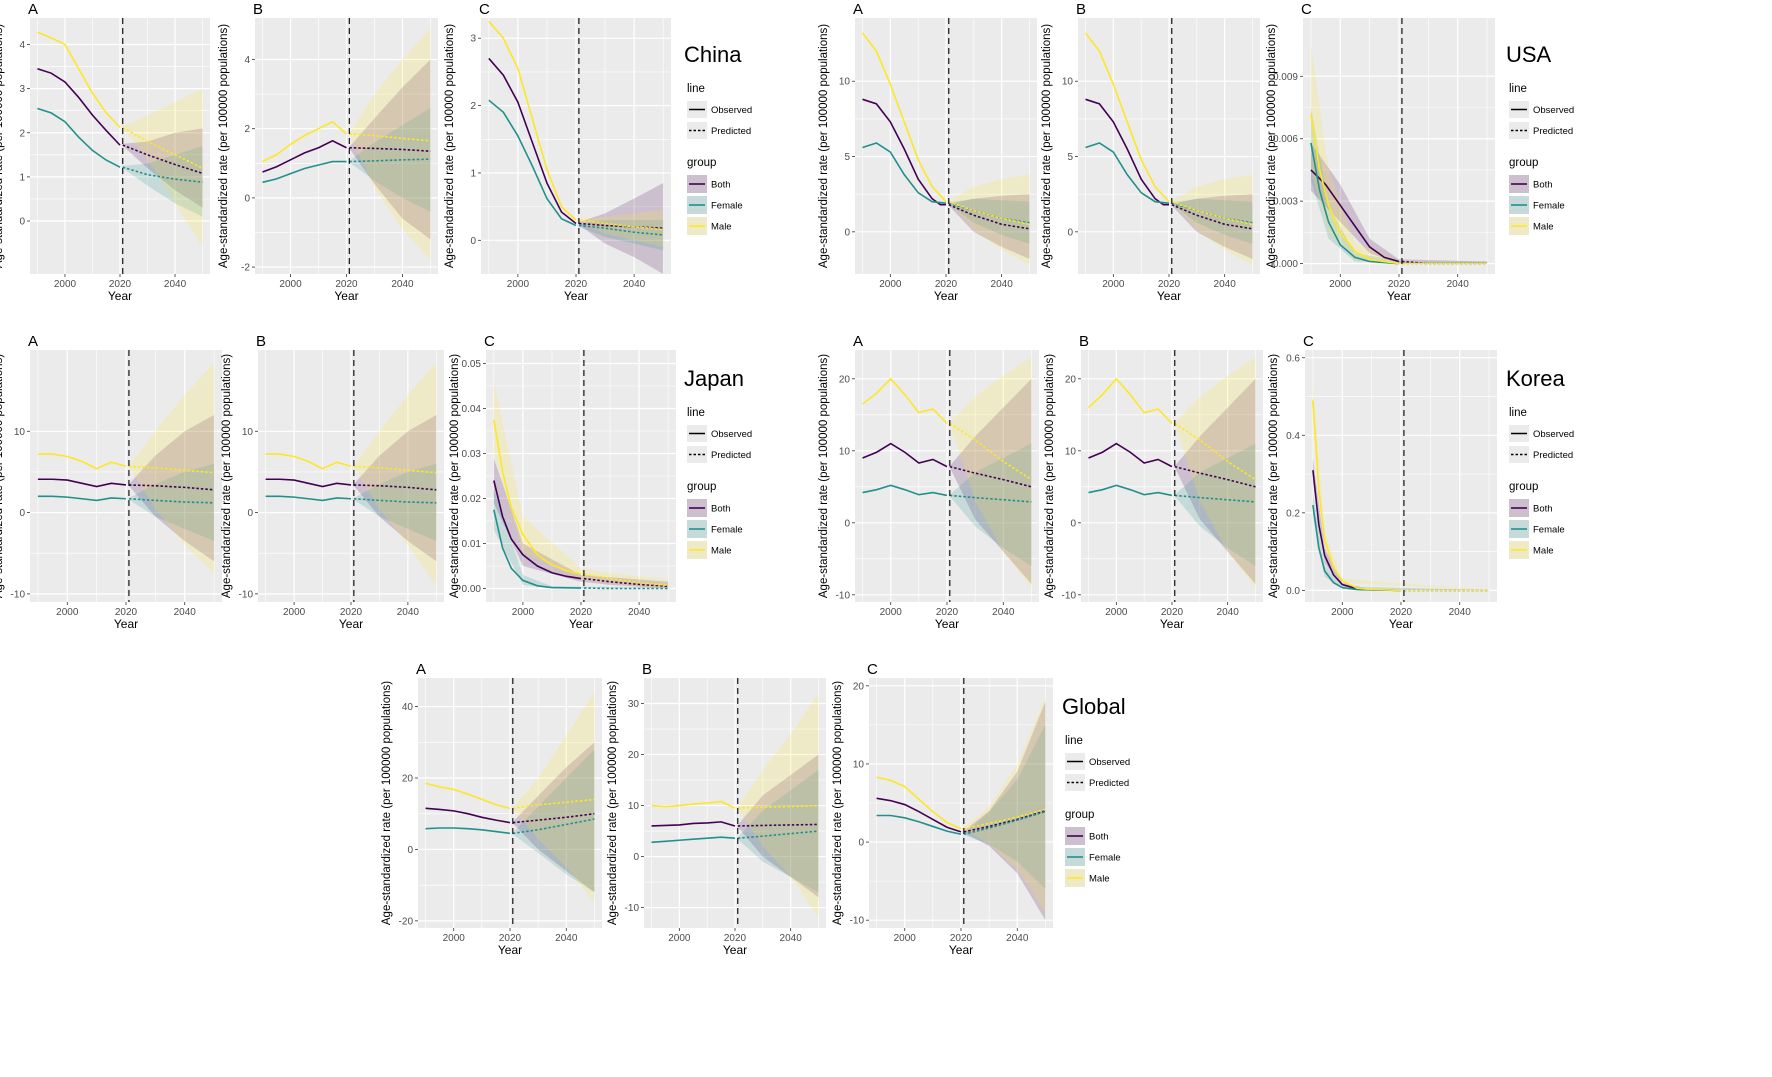  I want to click on legend-label-both: Both, so click(1543, 185).